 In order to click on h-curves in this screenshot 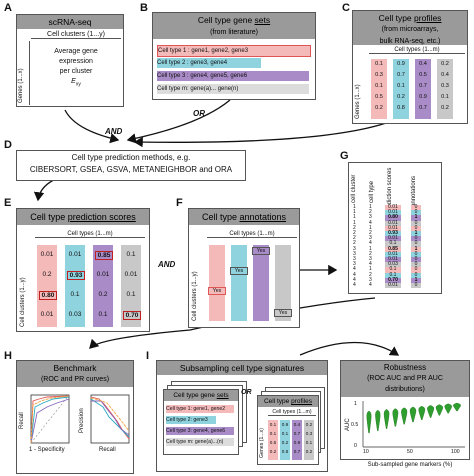, I will do `click(80, 419)`.